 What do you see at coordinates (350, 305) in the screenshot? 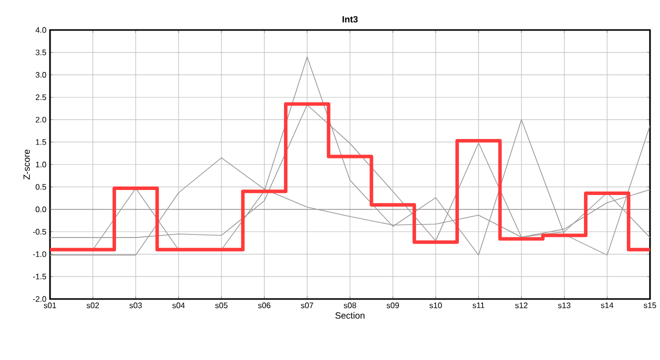
I see `x-tick-label: s08` at bounding box center [350, 305].